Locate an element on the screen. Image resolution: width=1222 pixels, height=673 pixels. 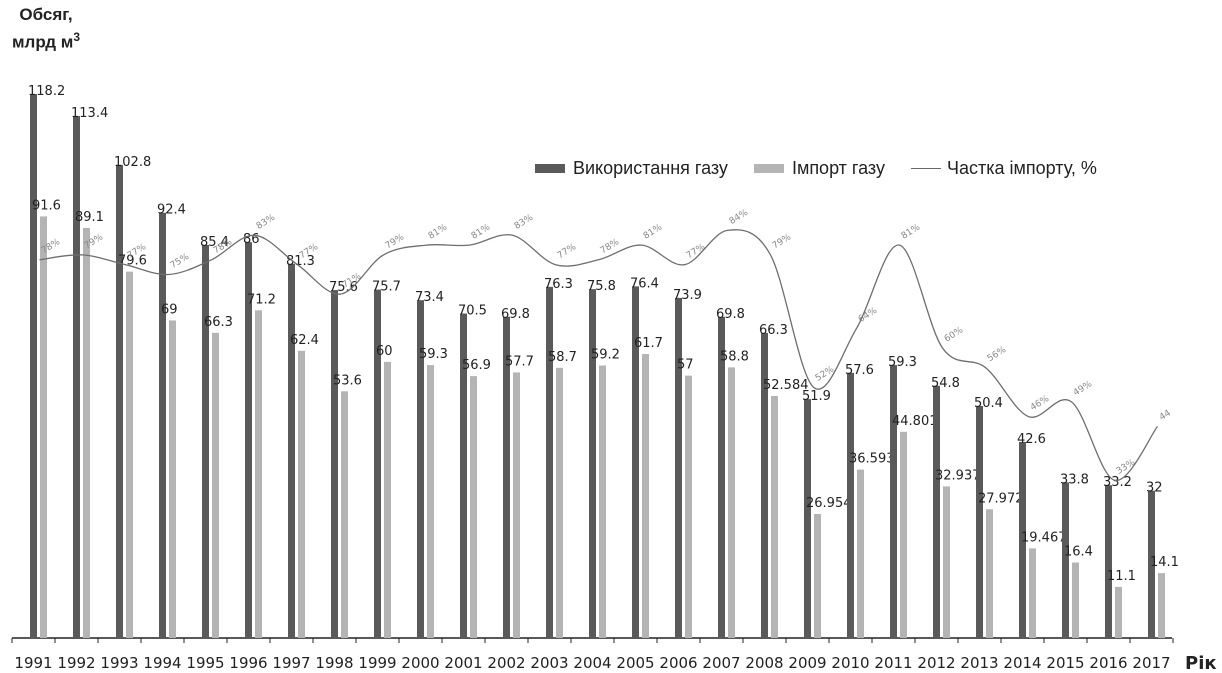
data-label-import: 57 is located at coordinates (685, 365).